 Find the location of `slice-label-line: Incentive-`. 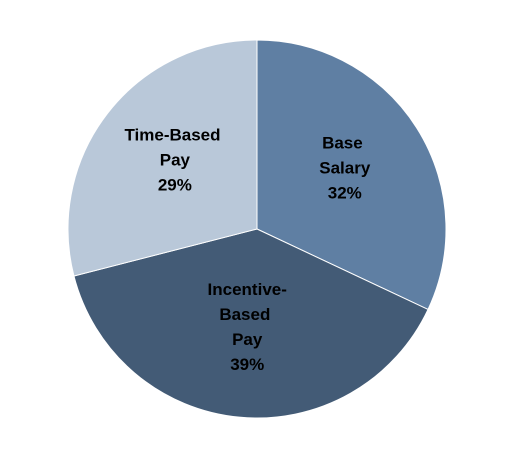

slice-label-line: Incentive- is located at coordinates (247, 289).